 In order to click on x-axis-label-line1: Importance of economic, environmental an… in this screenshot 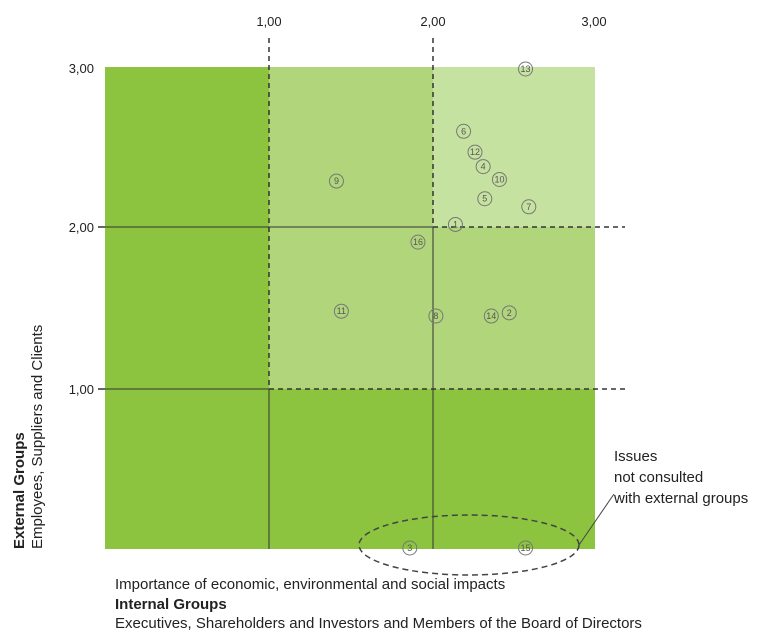, I will do `click(310, 584)`.